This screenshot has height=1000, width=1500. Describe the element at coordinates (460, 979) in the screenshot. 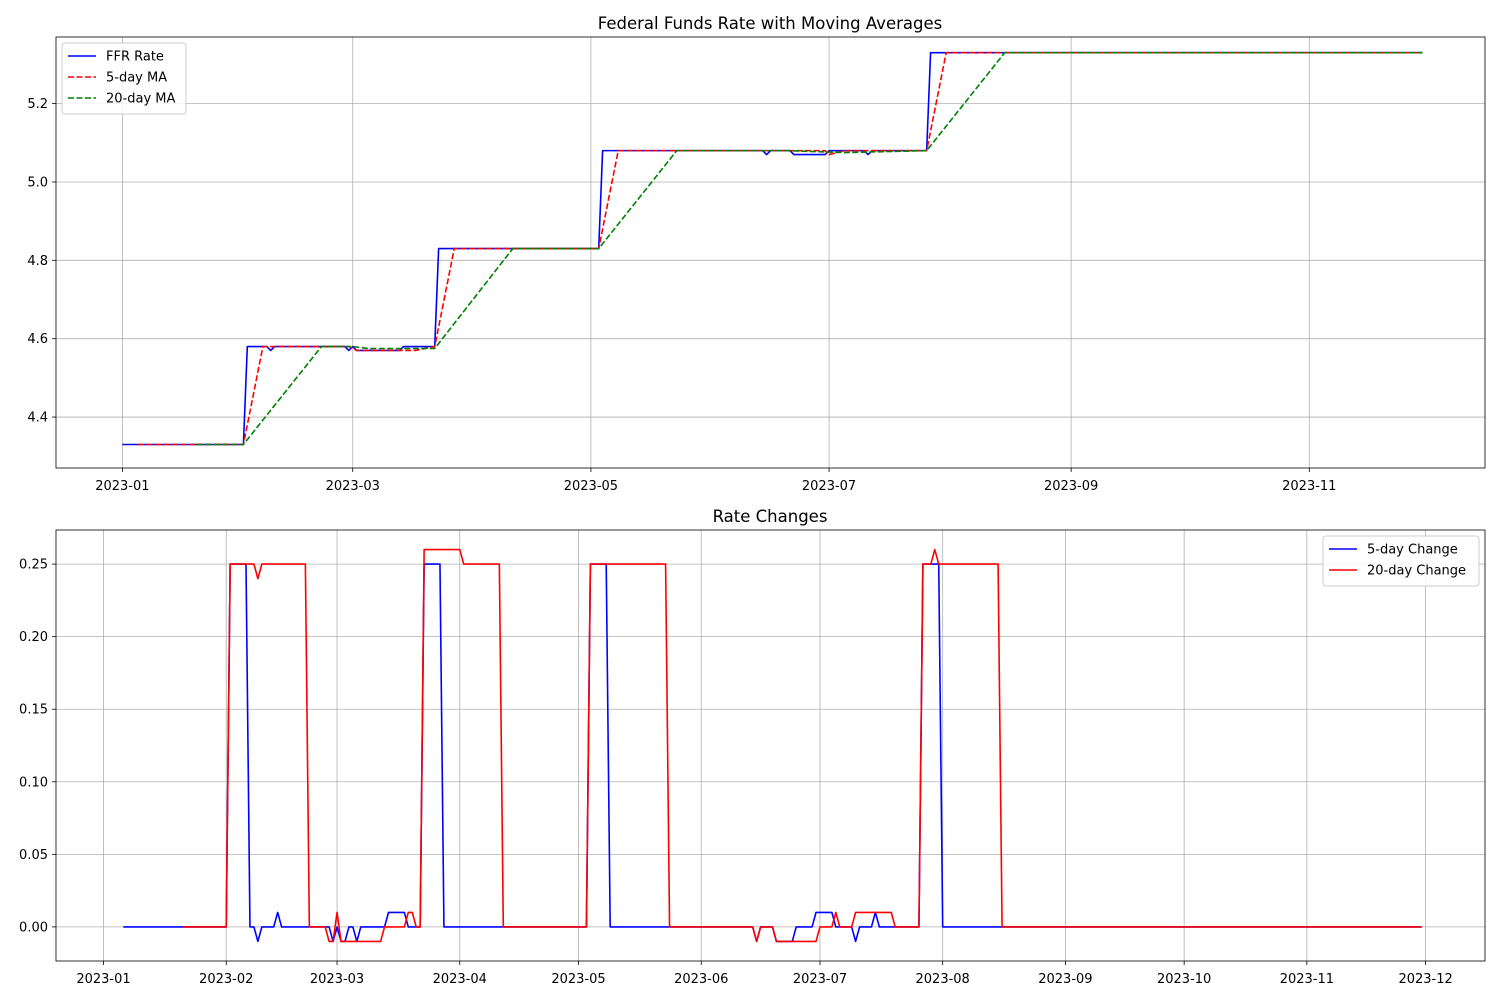

I see `x-tick-label: 2023-04` at that location.